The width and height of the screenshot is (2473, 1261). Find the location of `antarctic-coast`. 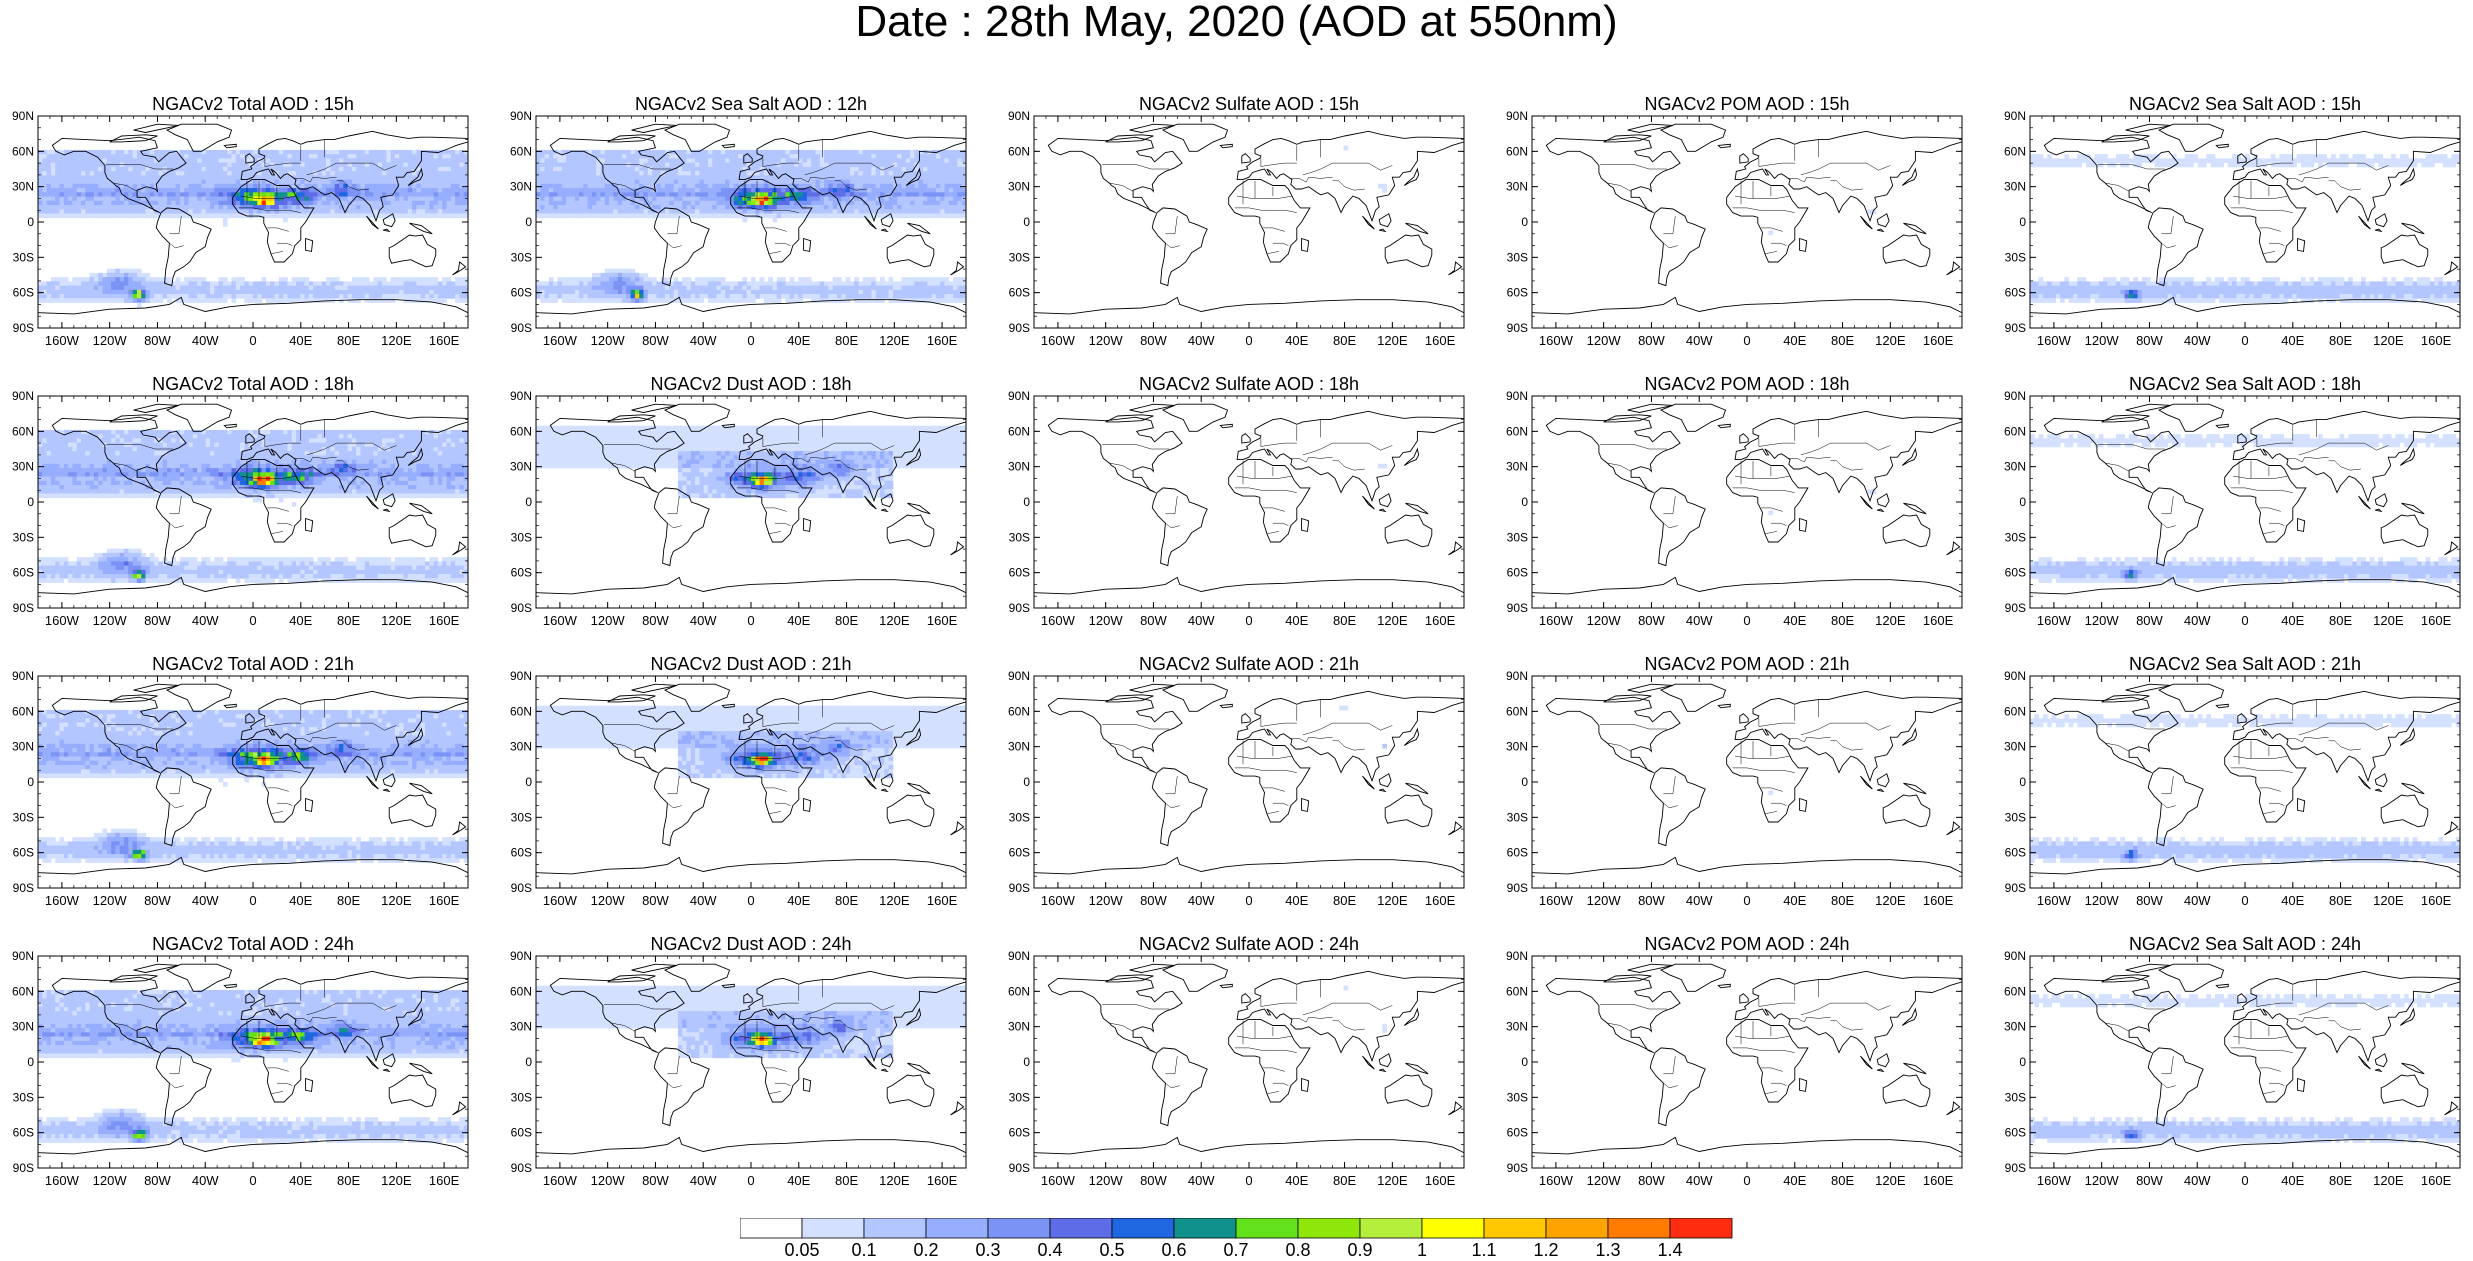

antarctic-coast is located at coordinates (253, 305).